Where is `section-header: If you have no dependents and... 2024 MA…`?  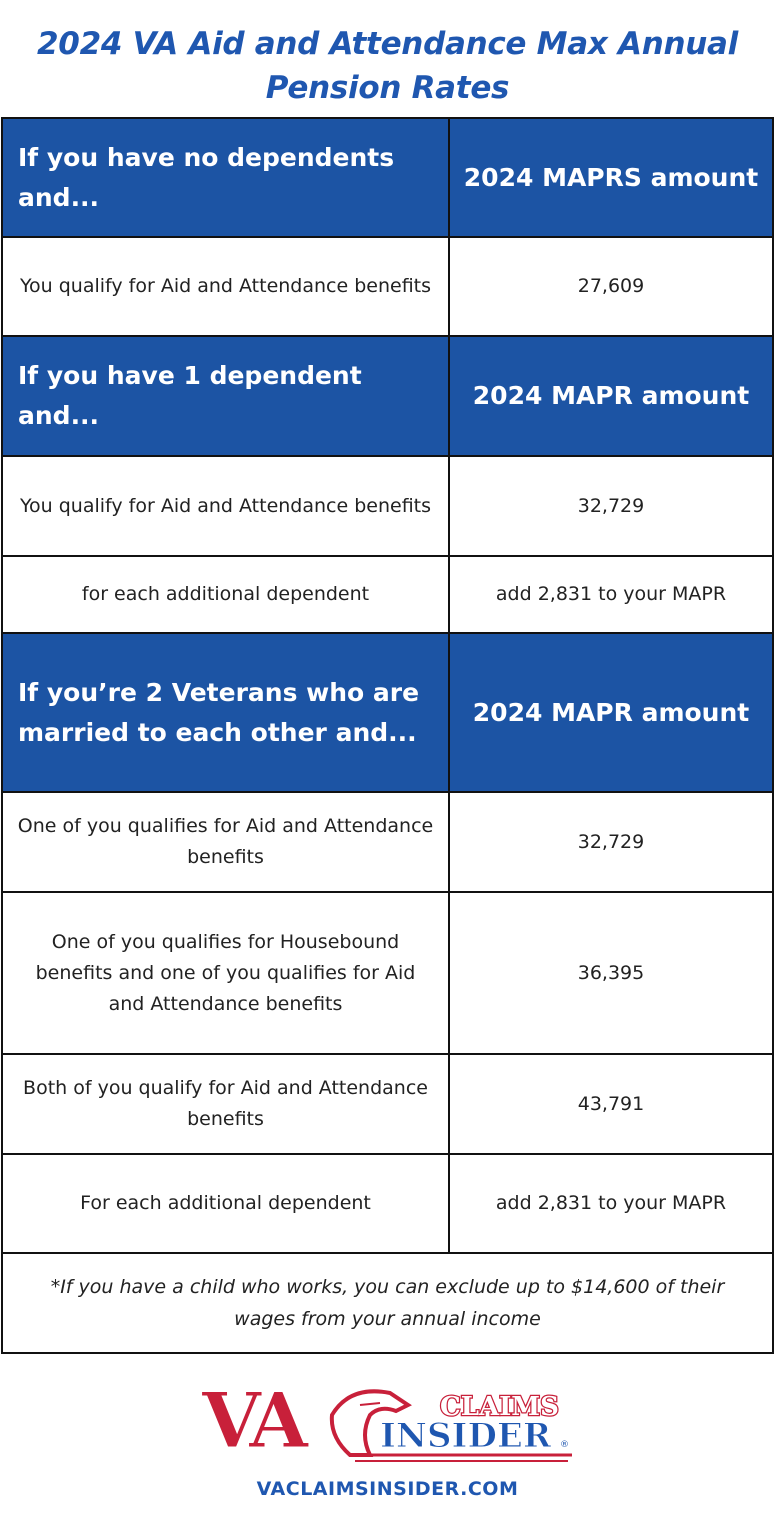 section-header: If you have no dependents and... 2024 MA… is located at coordinates (387, 177).